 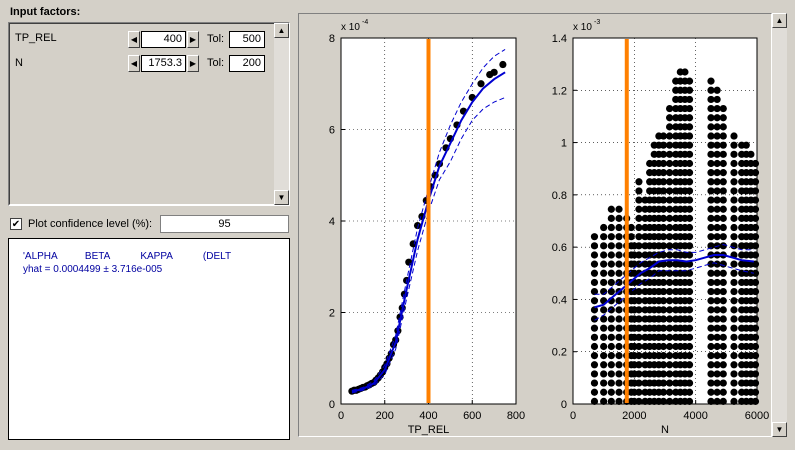 I want to click on n-value-field: 1753.3, so click(x=163, y=63).